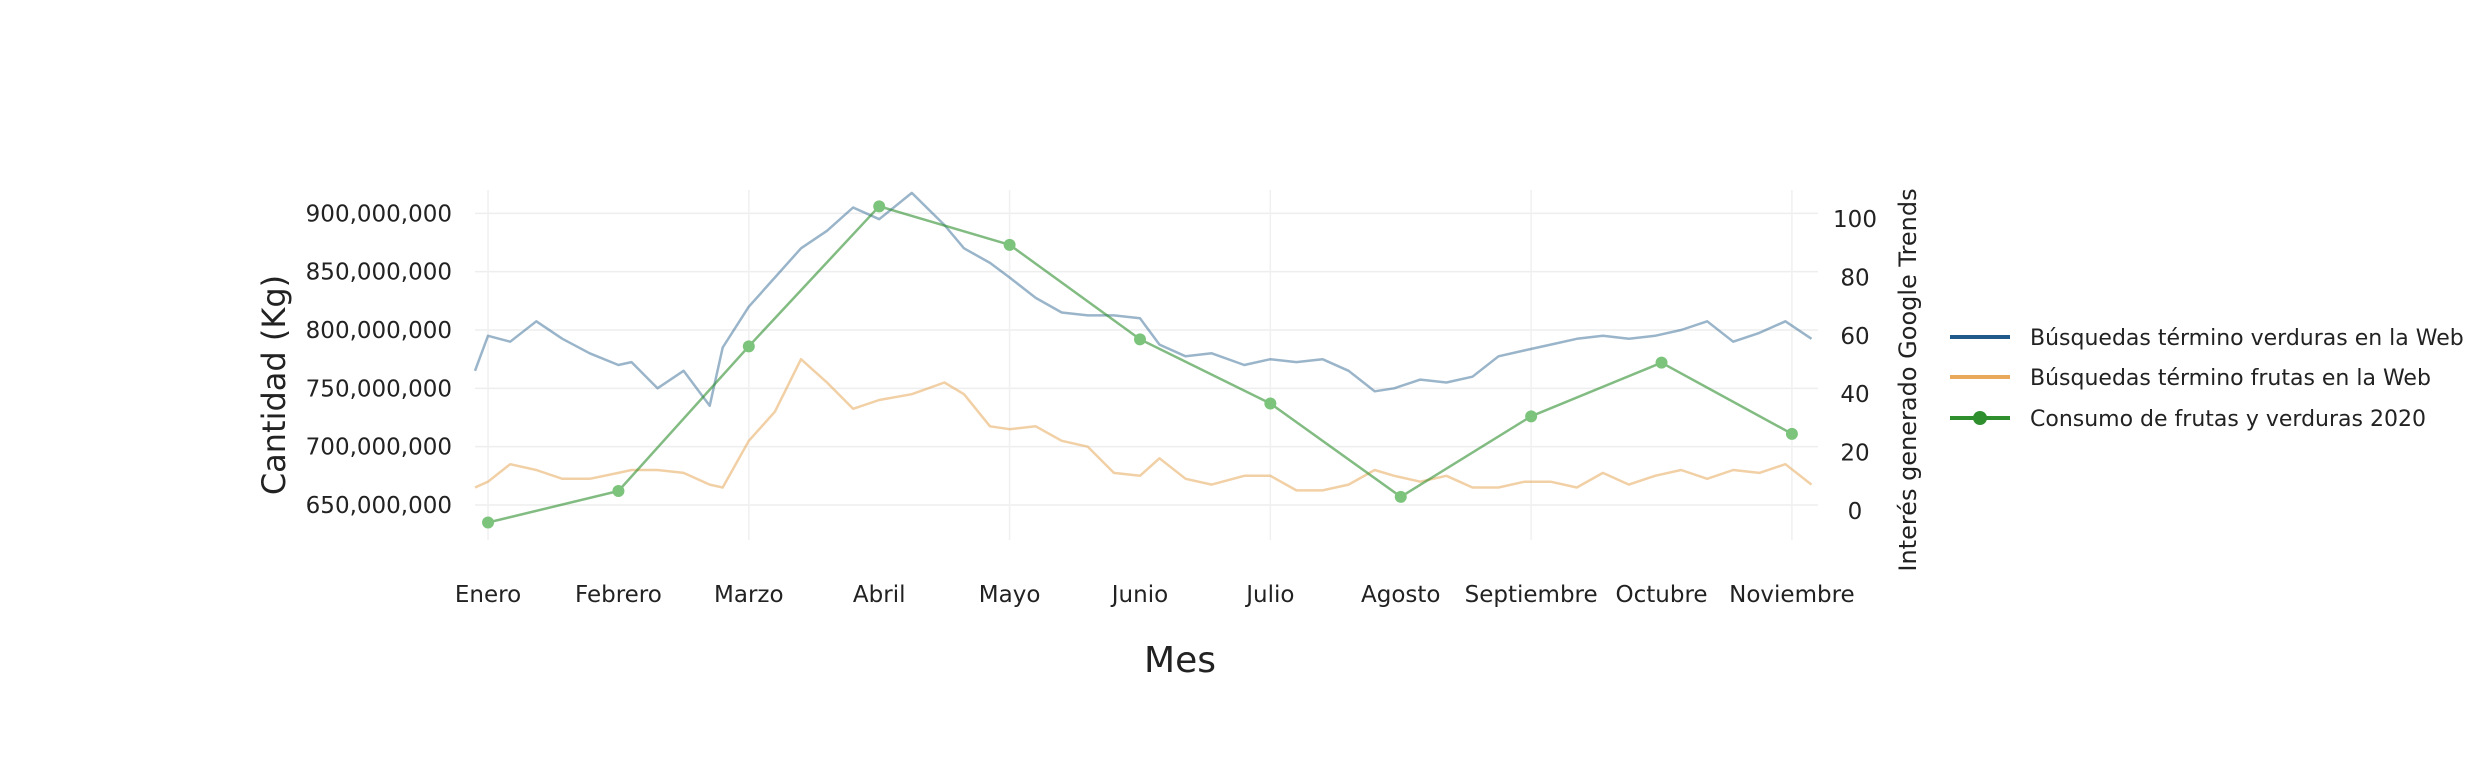  Describe the element at coordinates (1010, 595) in the screenshot. I see `x-tick-label: Mayo` at that location.